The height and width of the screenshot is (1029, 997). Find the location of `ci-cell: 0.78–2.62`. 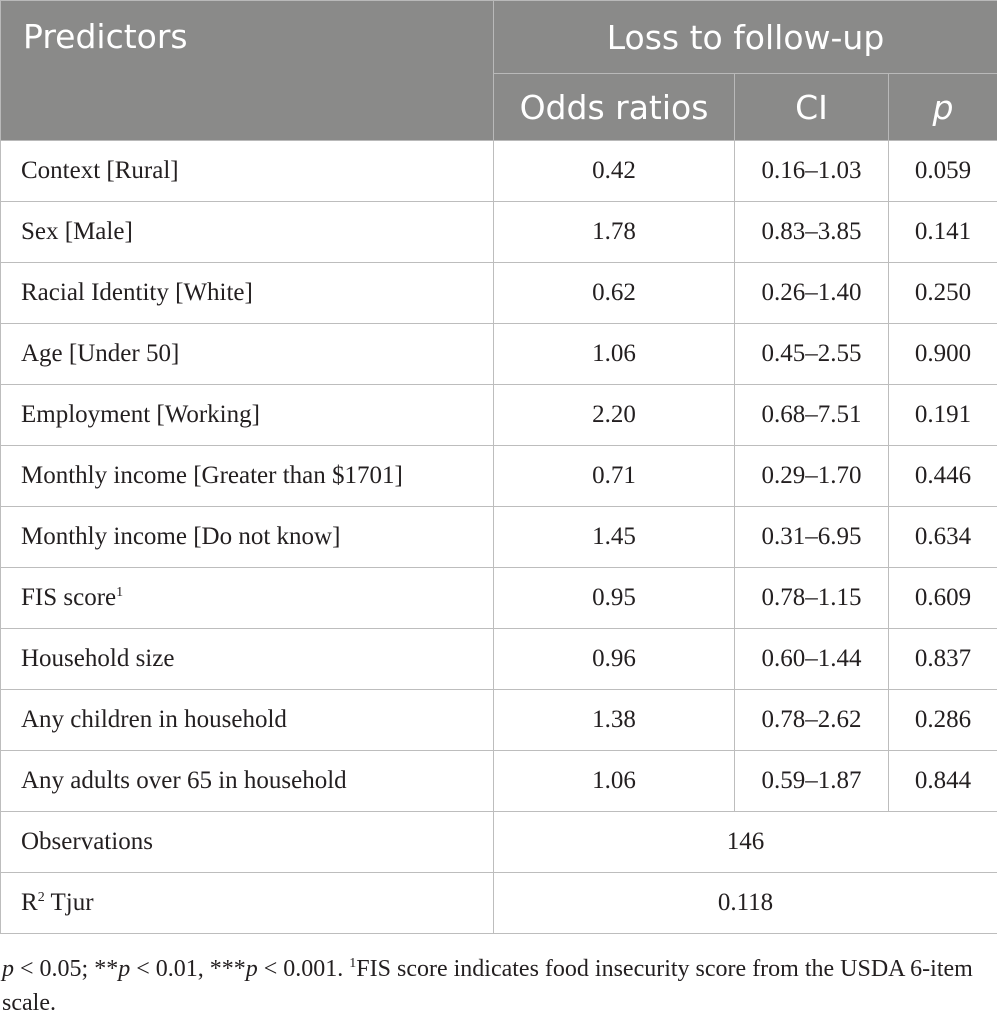

ci-cell: 0.78–2.62 is located at coordinates (811, 720).